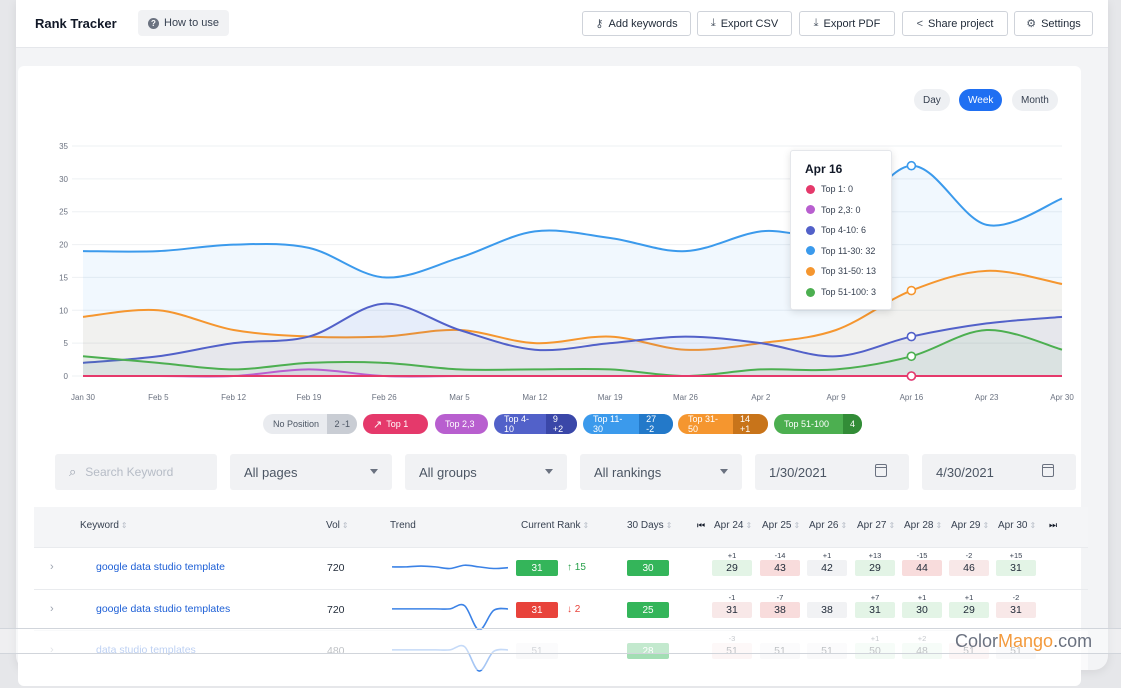 This screenshot has height=688, width=1121. What do you see at coordinates (537, 568) in the screenshot?
I see `current-rank-badge: 31` at bounding box center [537, 568].